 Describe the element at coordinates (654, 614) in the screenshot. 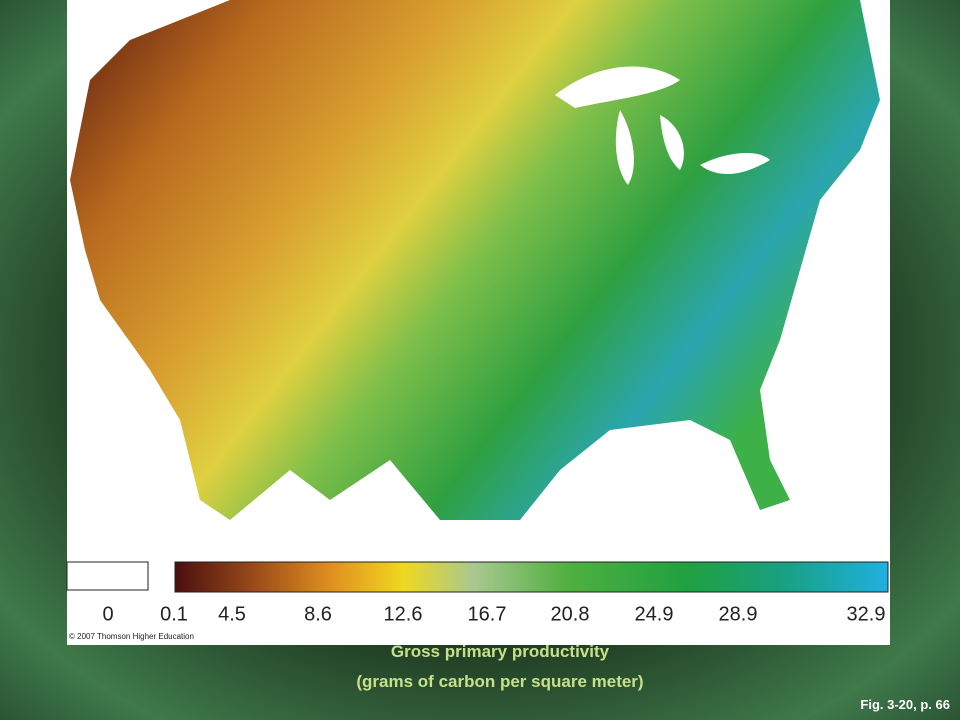

I see `legend-label: 24.9` at that location.